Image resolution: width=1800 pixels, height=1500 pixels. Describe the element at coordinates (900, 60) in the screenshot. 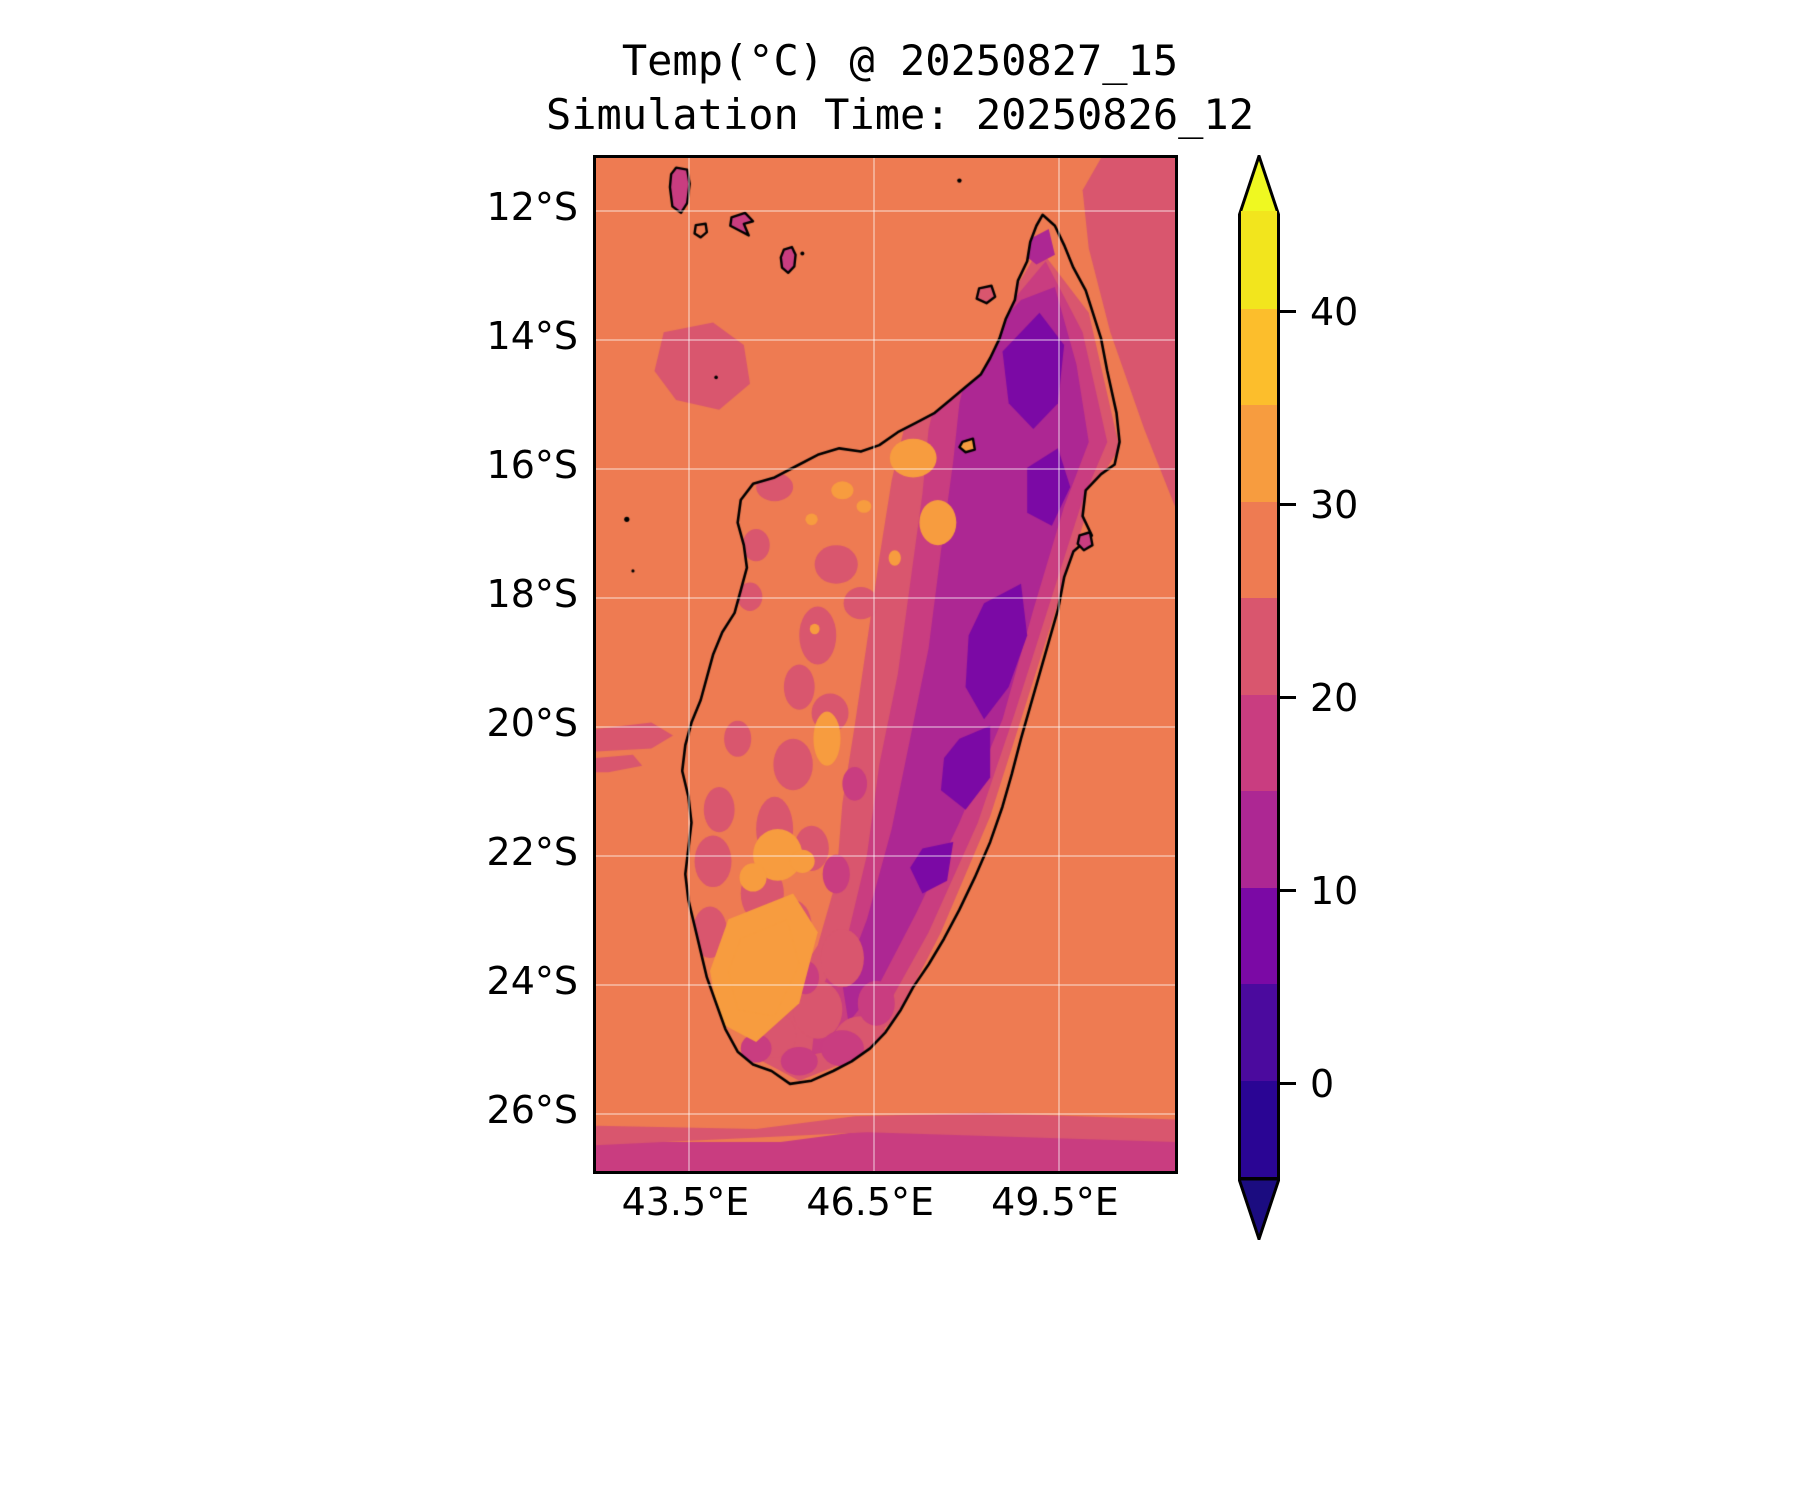

I see `title-line-variable-time: Temp(°C) @ 20250827_15` at that location.